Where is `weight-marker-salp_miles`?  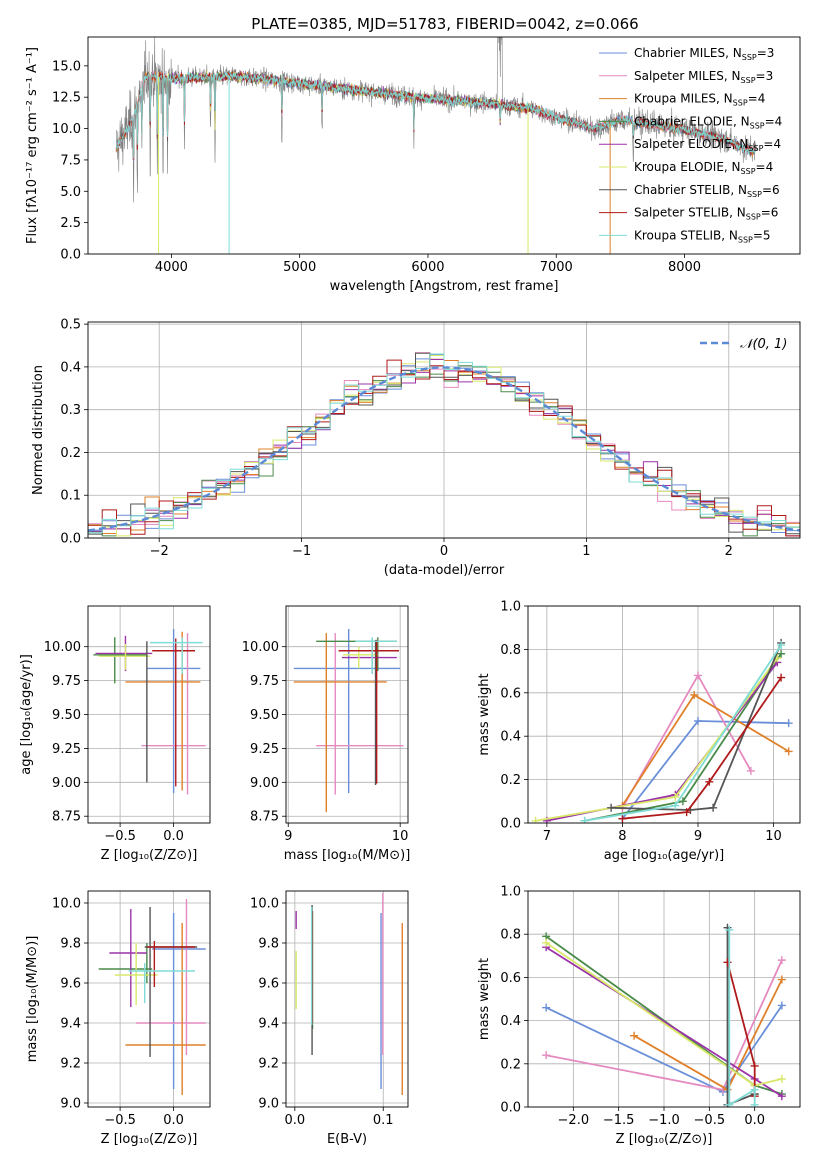 weight-marker-salp_miles is located at coordinates (546, 1055).